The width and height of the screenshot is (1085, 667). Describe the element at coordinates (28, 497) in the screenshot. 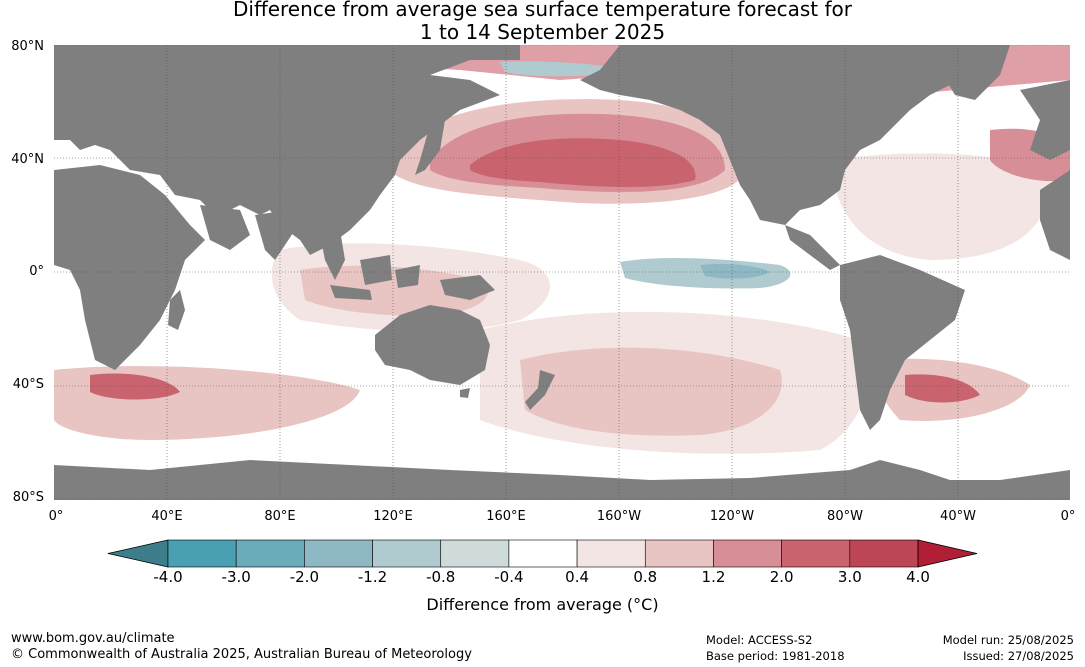

I see `lat-label-80s: 80°S` at that location.